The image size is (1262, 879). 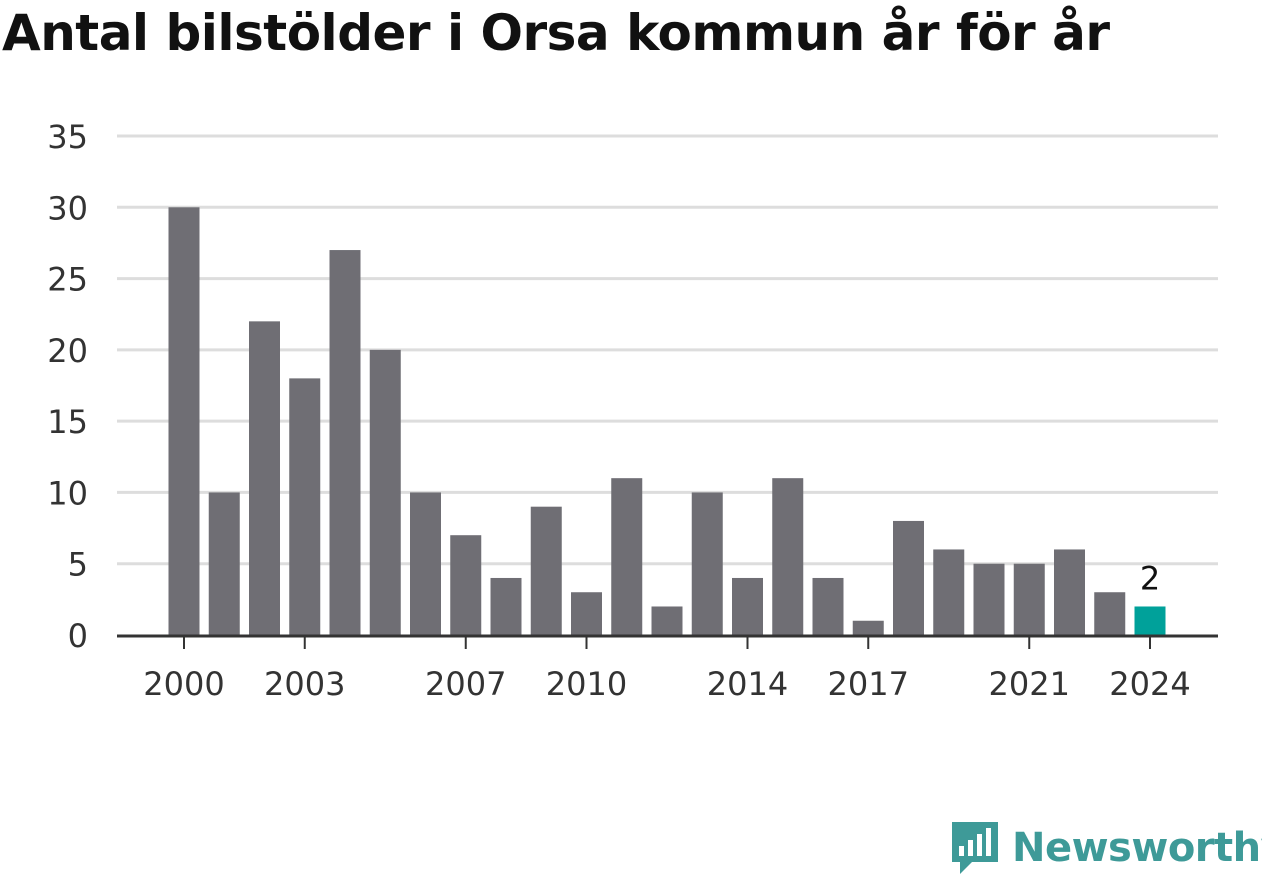 I want to click on y-tick-label: 10, so click(x=67, y=493).